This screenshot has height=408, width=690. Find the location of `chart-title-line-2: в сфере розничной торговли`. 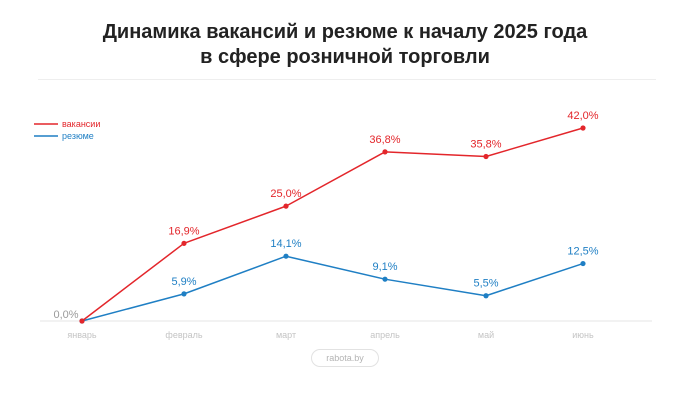

chart-title-line-2: в сфере розничной торговли is located at coordinates (345, 57).